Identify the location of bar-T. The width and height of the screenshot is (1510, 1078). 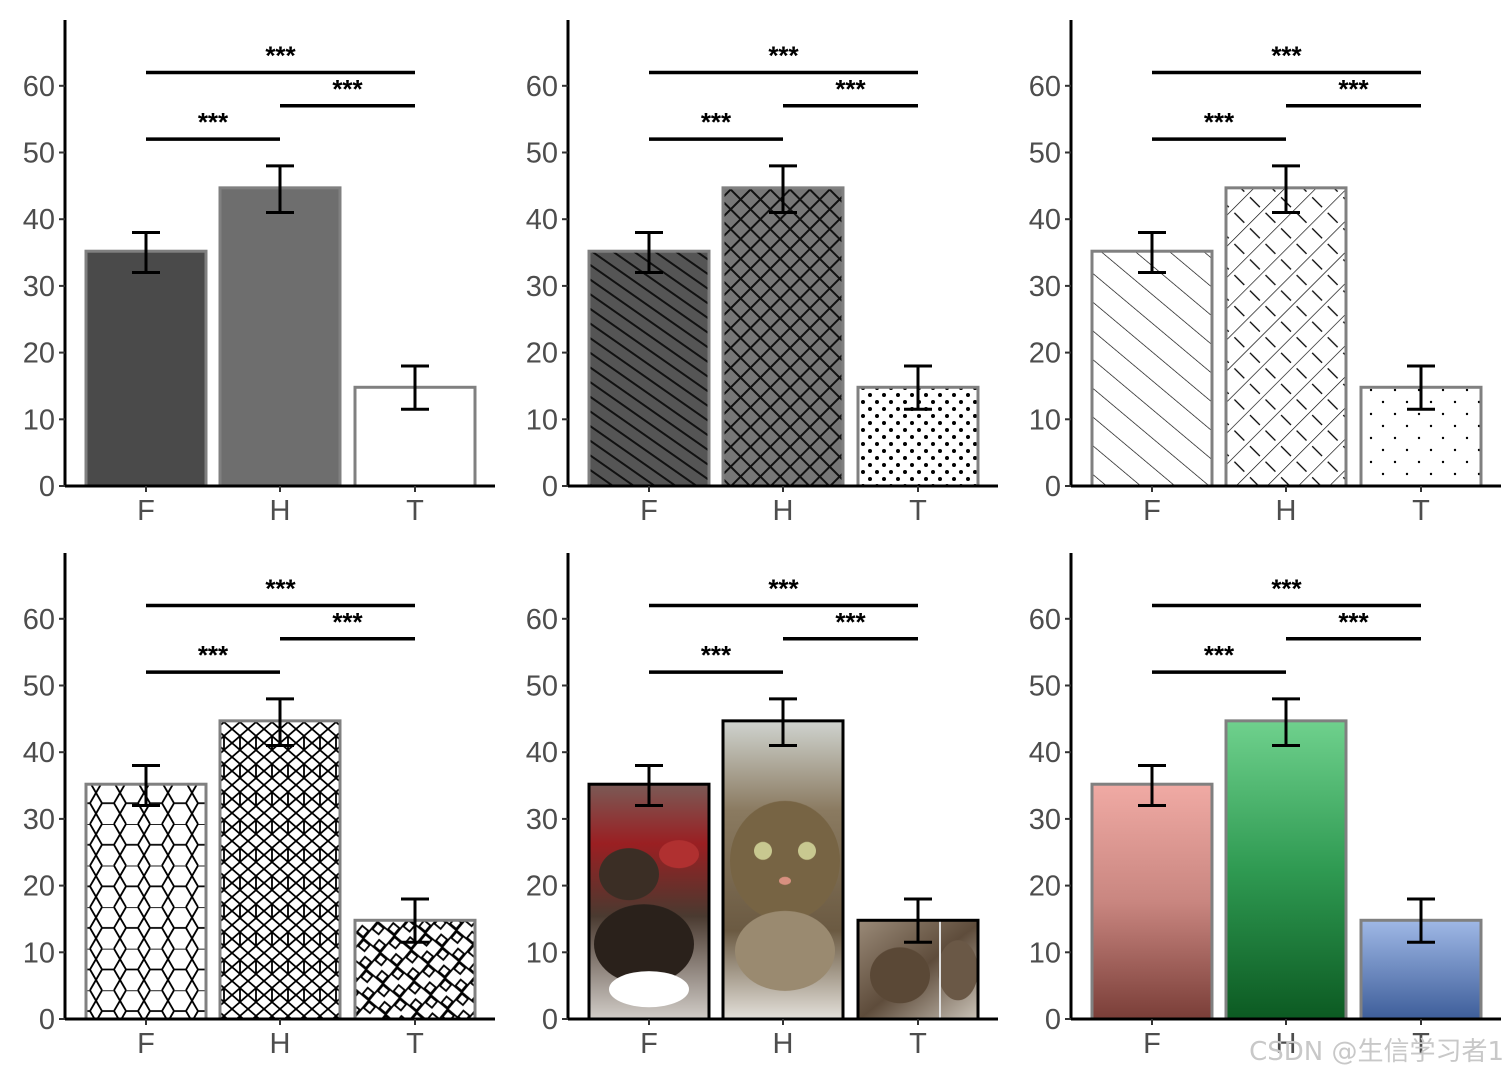
(1421, 436).